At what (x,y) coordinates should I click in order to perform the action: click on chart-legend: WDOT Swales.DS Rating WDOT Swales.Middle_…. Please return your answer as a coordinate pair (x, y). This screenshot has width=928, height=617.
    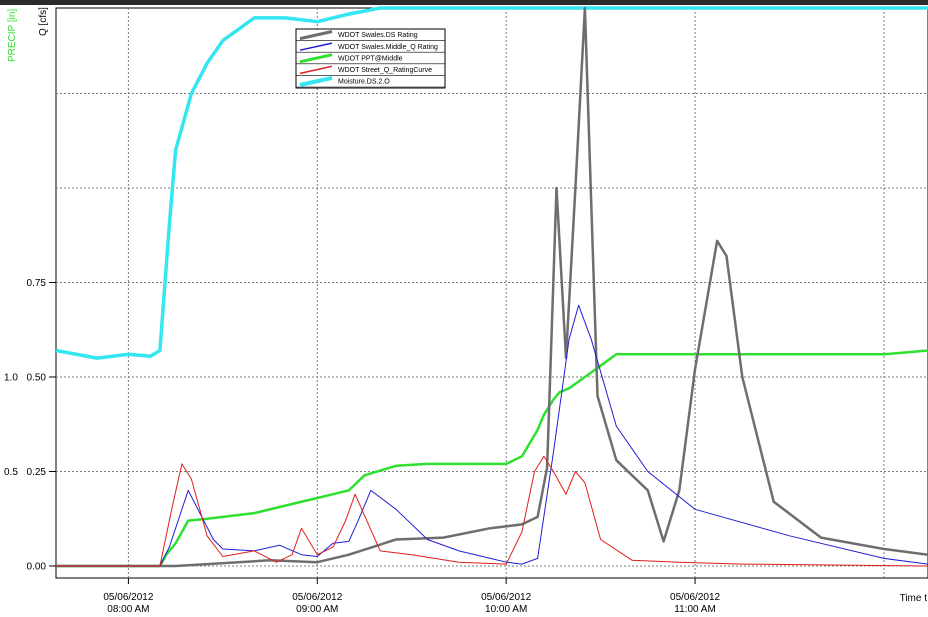
    Looking at the image, I should click on (370, 58).